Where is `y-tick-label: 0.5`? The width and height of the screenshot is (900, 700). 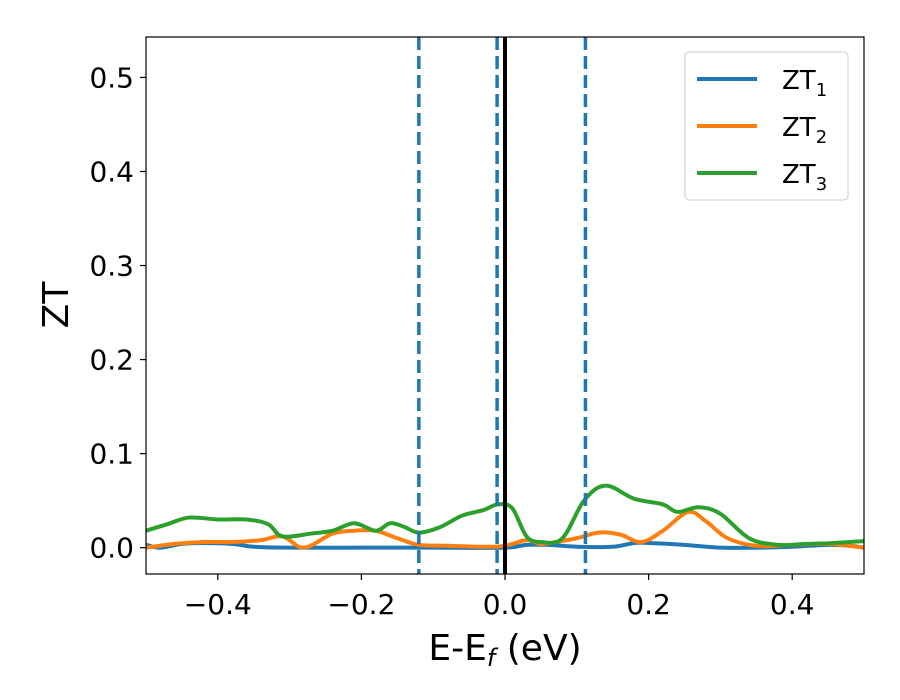
y-tick-label: 0.5 is located at coordinates (111, 77).